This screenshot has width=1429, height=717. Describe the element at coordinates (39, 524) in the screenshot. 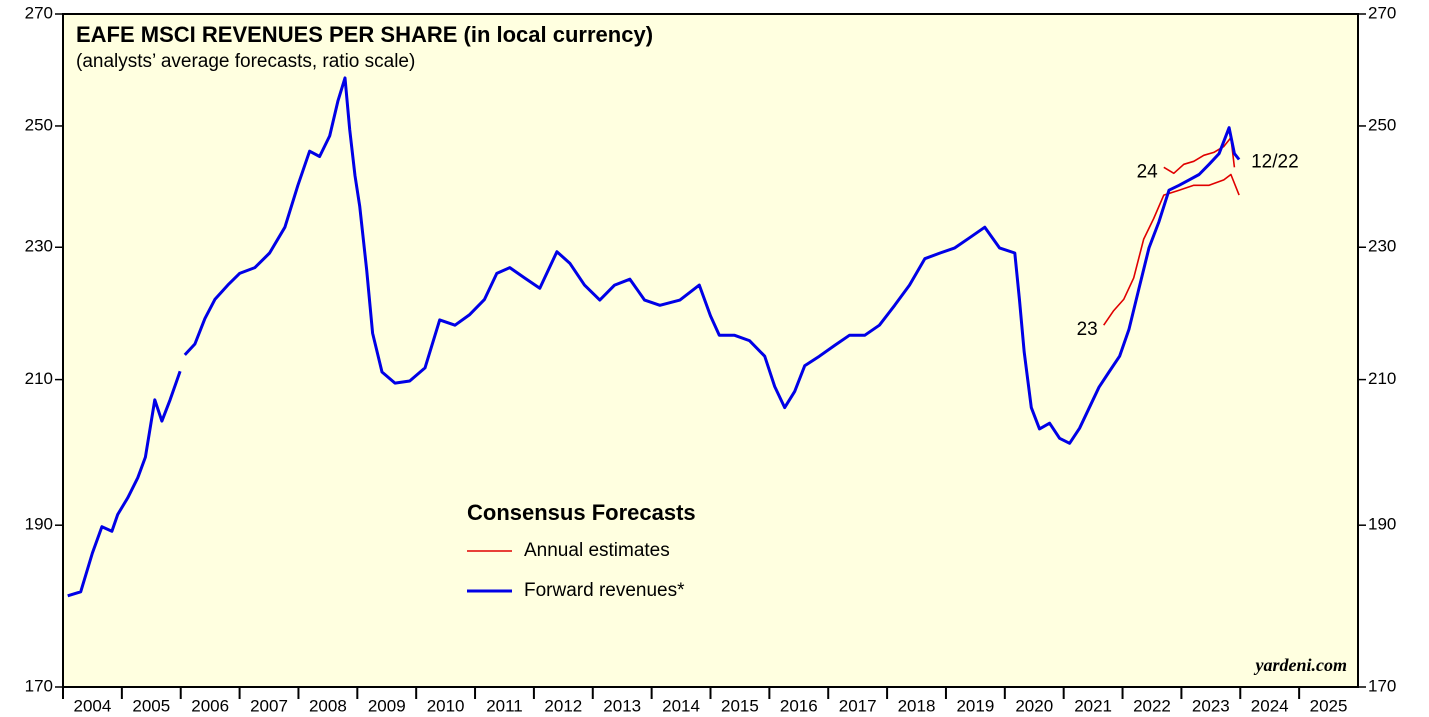

I see `y-tick-label: 190` at that location.